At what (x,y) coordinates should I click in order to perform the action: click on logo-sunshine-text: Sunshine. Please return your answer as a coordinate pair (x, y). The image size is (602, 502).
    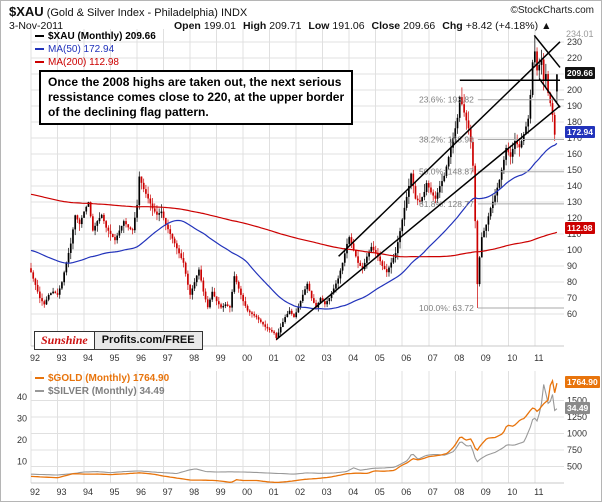
    Looking at the image, I should click on (64, 340).